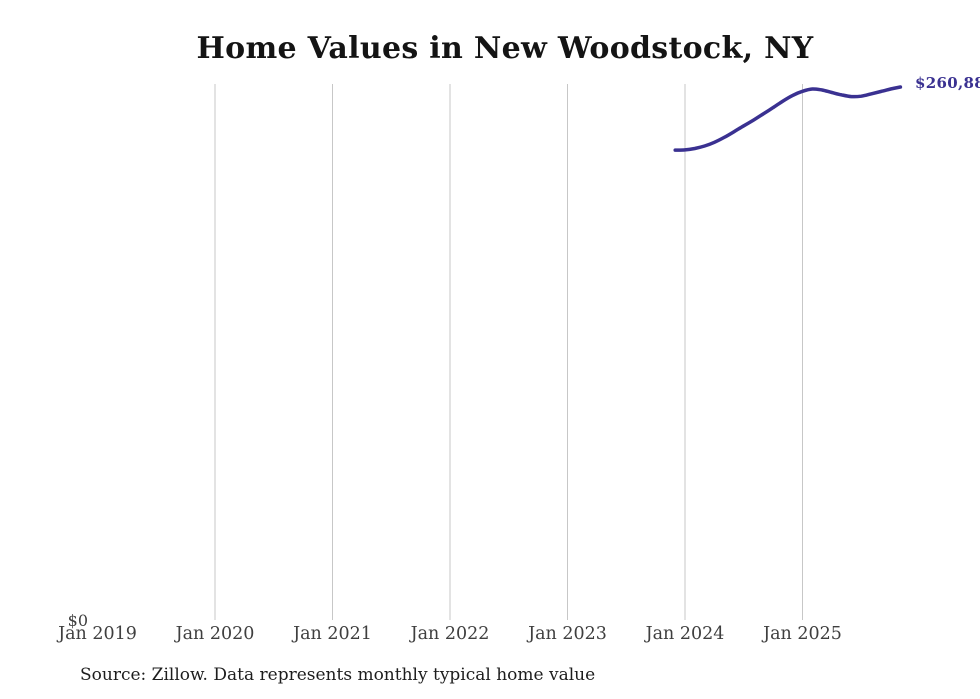 The image size is (980, 699). What do you see at coordinates (332, 634) in the screenshot?
I see `x-axis-tick-label: Jan 2021` at bounding box center [332, 634].